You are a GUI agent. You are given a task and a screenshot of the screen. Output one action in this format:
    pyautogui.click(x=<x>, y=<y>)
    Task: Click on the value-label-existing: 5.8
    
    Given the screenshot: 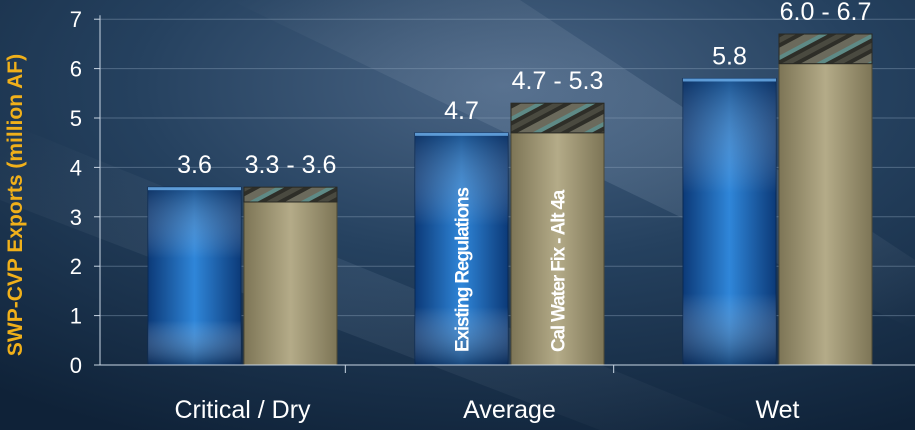 What is the action you would take?
    pyautogui.click(x=729, y=56)
    